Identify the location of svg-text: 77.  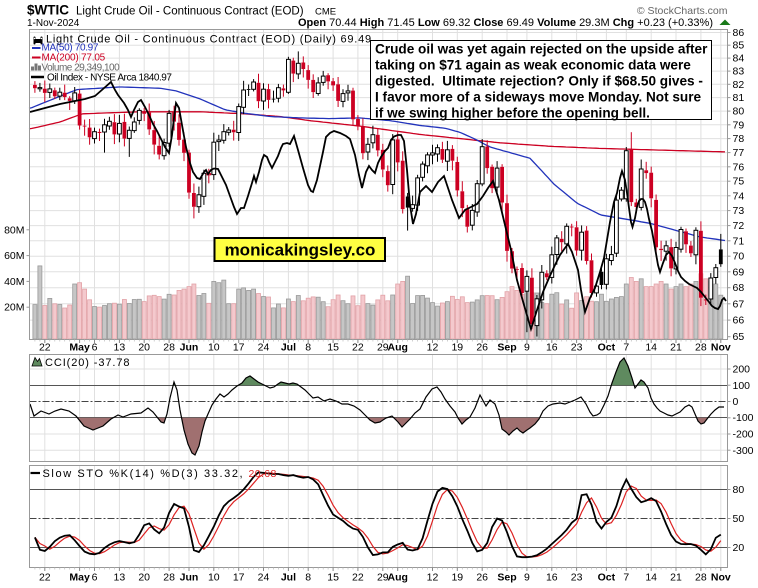
(739, 153).